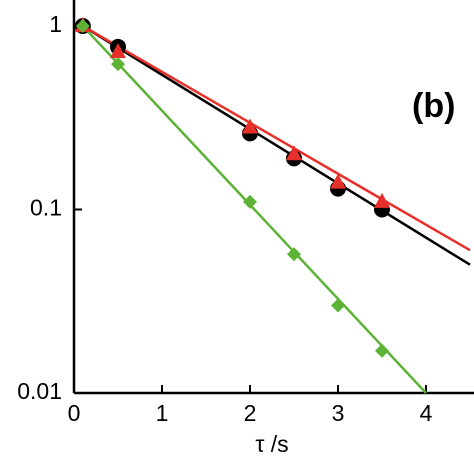 The image size is (474, 474). What do you see at coordinates (250, 413) in the screenshot?
I see `x-tick-label: 2` at bounding box center [250, 413].